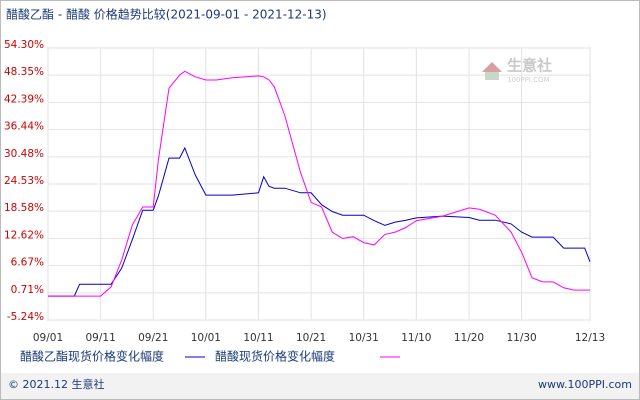 Image resolution: width=640 pixels, height=400 pixels. What do you see at coordinates (590, 338) in the screenshot?
I see `x-tick-label: 12/13` at bounding box center [590, 338].